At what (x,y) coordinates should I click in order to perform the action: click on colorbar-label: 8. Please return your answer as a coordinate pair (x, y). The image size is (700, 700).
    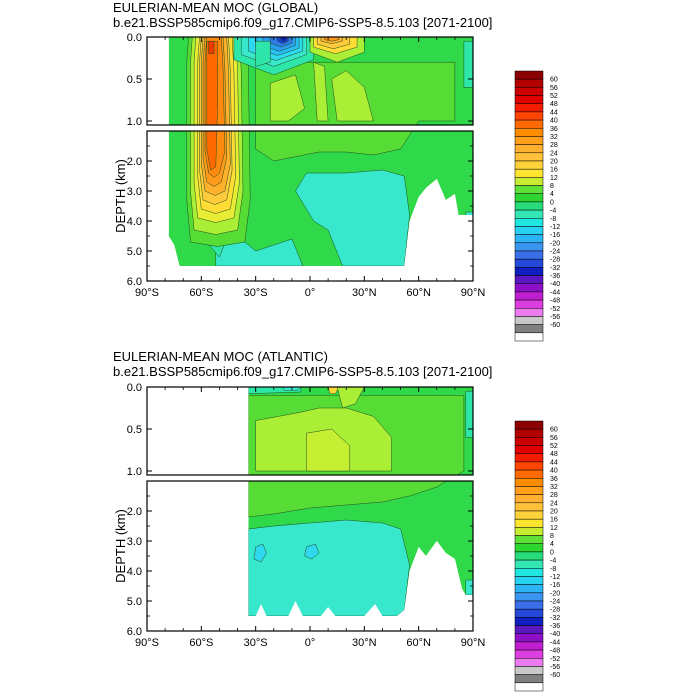
    Looking at the image, I should click on (552, 186).